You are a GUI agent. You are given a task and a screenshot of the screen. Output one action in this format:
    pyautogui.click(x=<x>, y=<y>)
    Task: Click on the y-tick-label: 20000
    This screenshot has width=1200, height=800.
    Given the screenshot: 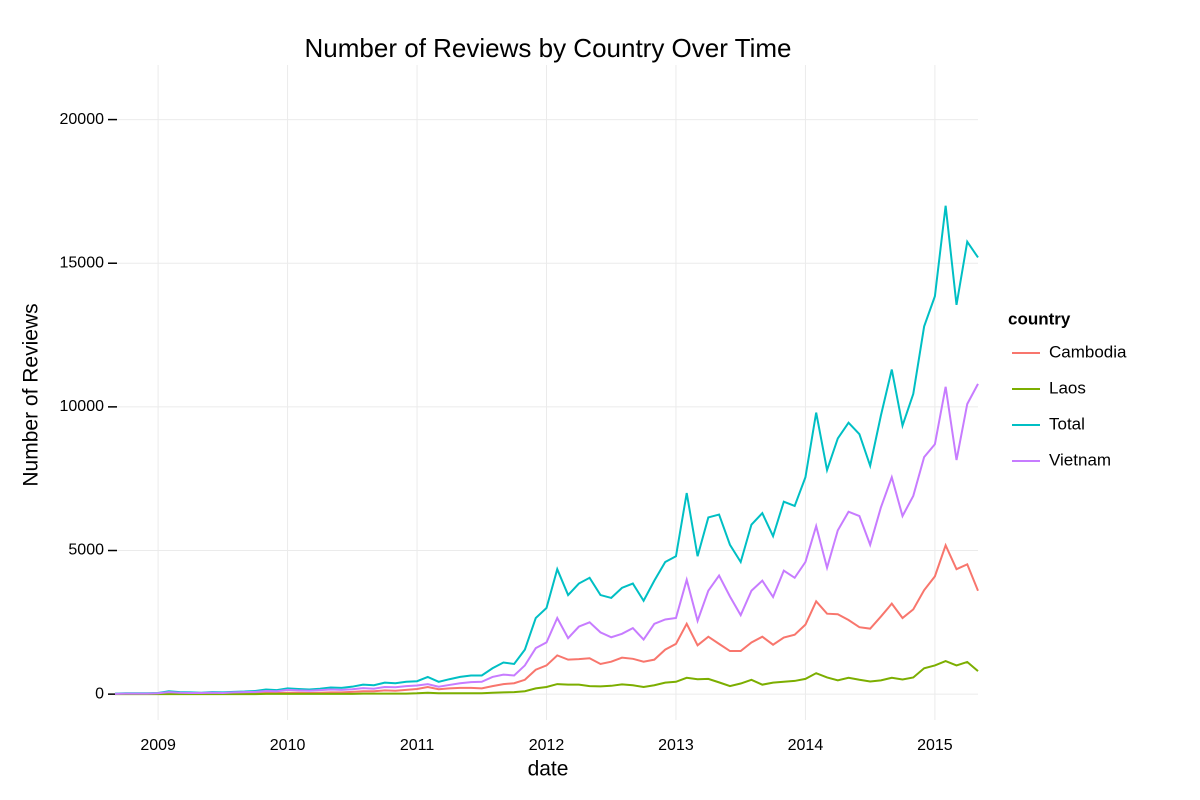 What is the action you would take?
    pyautogui.click(x=82, y=119)
    